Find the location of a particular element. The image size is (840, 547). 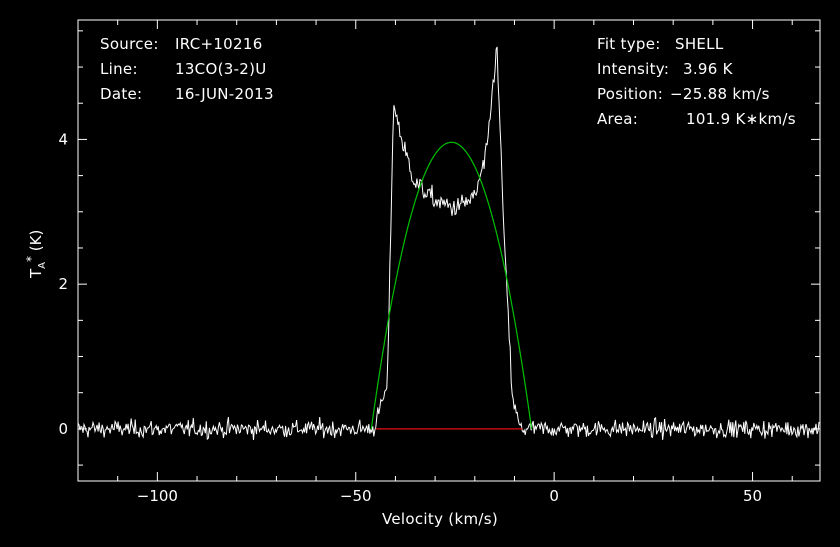

y-tick-label: 4 is located at coordinates (63, 139).